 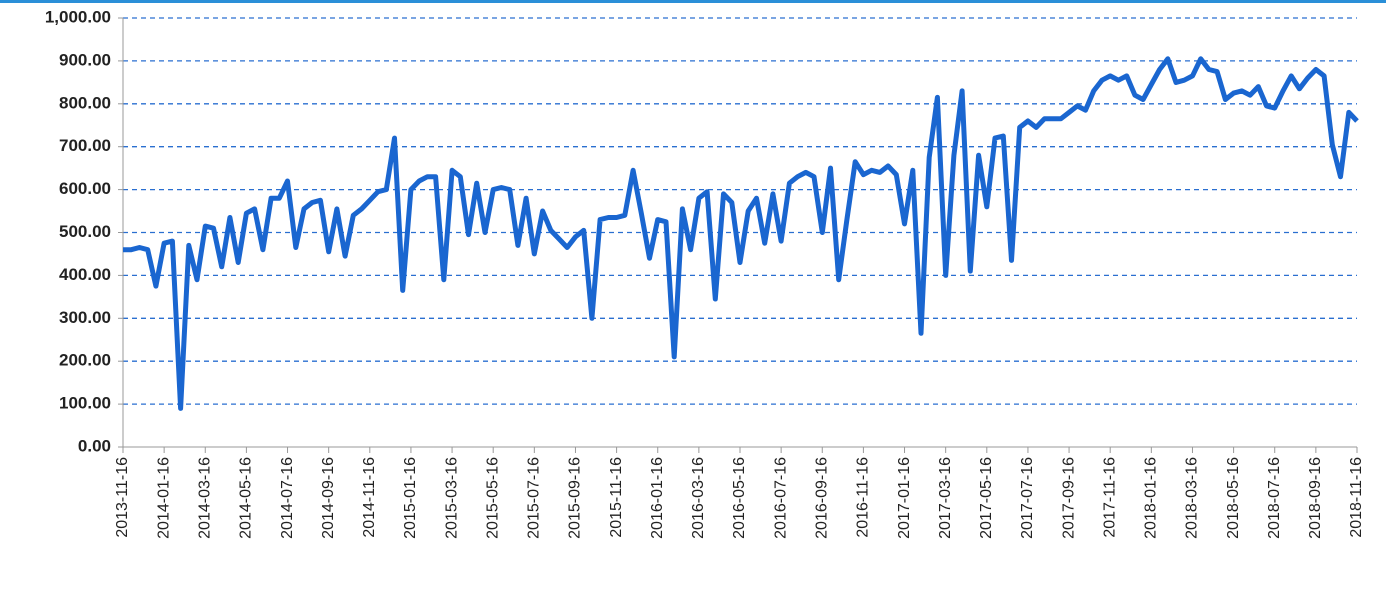 What do you see at coordinates (246, 498) in the screenshot?
I see `x-tick-label: 2014-05-16` at bounding box center [246, 498].